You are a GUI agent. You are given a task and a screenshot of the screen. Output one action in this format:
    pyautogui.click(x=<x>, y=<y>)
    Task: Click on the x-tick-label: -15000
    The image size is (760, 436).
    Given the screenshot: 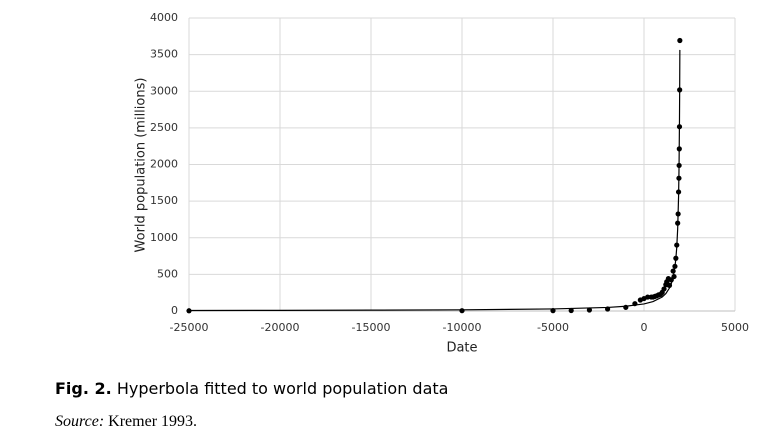 What is the action you would take?
    pyautogui.click(x=371, y=327)
    